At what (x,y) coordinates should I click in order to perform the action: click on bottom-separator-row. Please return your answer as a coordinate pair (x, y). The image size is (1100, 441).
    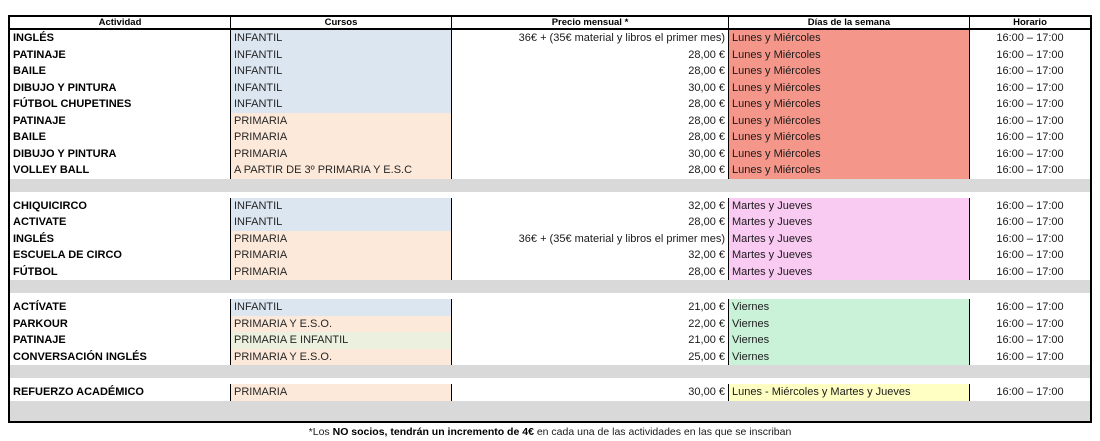
    Looking at the image, I should click on (550, 410).